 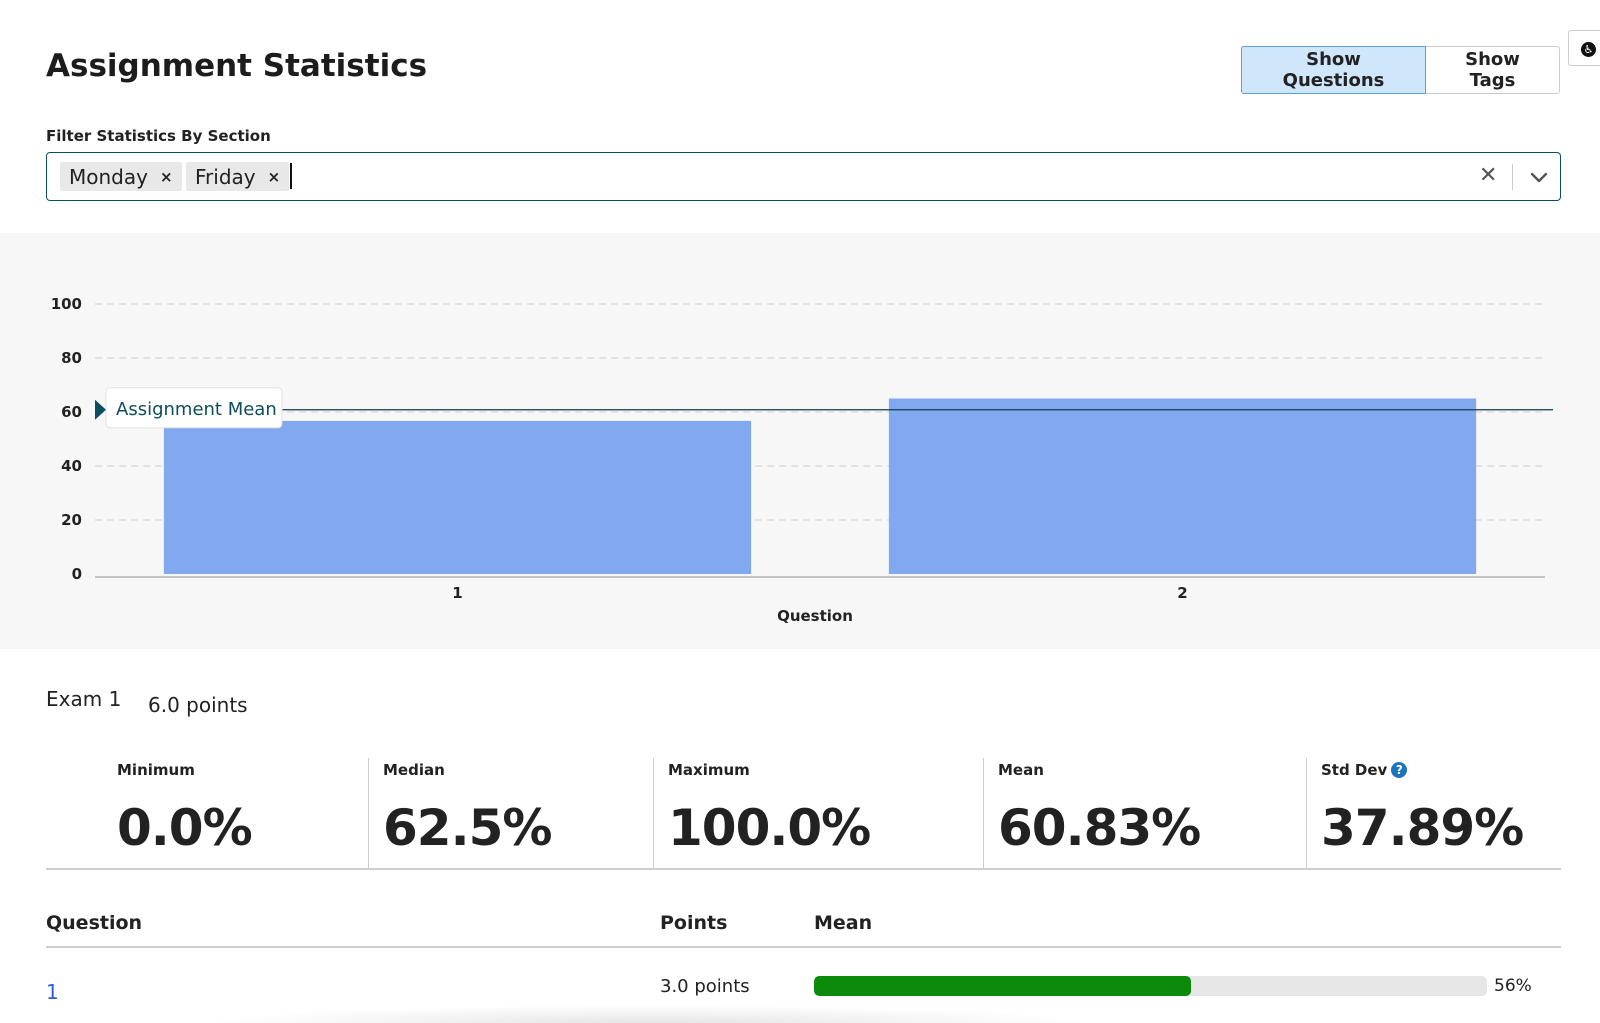 I want to click on select-separator, so click(x=1512, y=177).